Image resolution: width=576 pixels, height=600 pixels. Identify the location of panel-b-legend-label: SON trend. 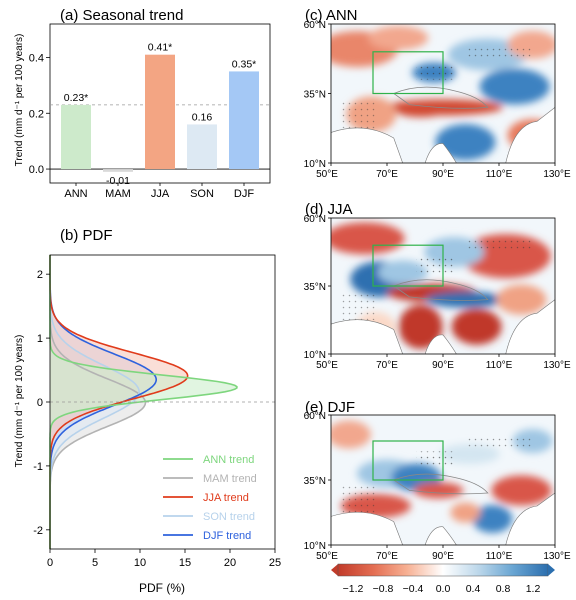
(229, 517).